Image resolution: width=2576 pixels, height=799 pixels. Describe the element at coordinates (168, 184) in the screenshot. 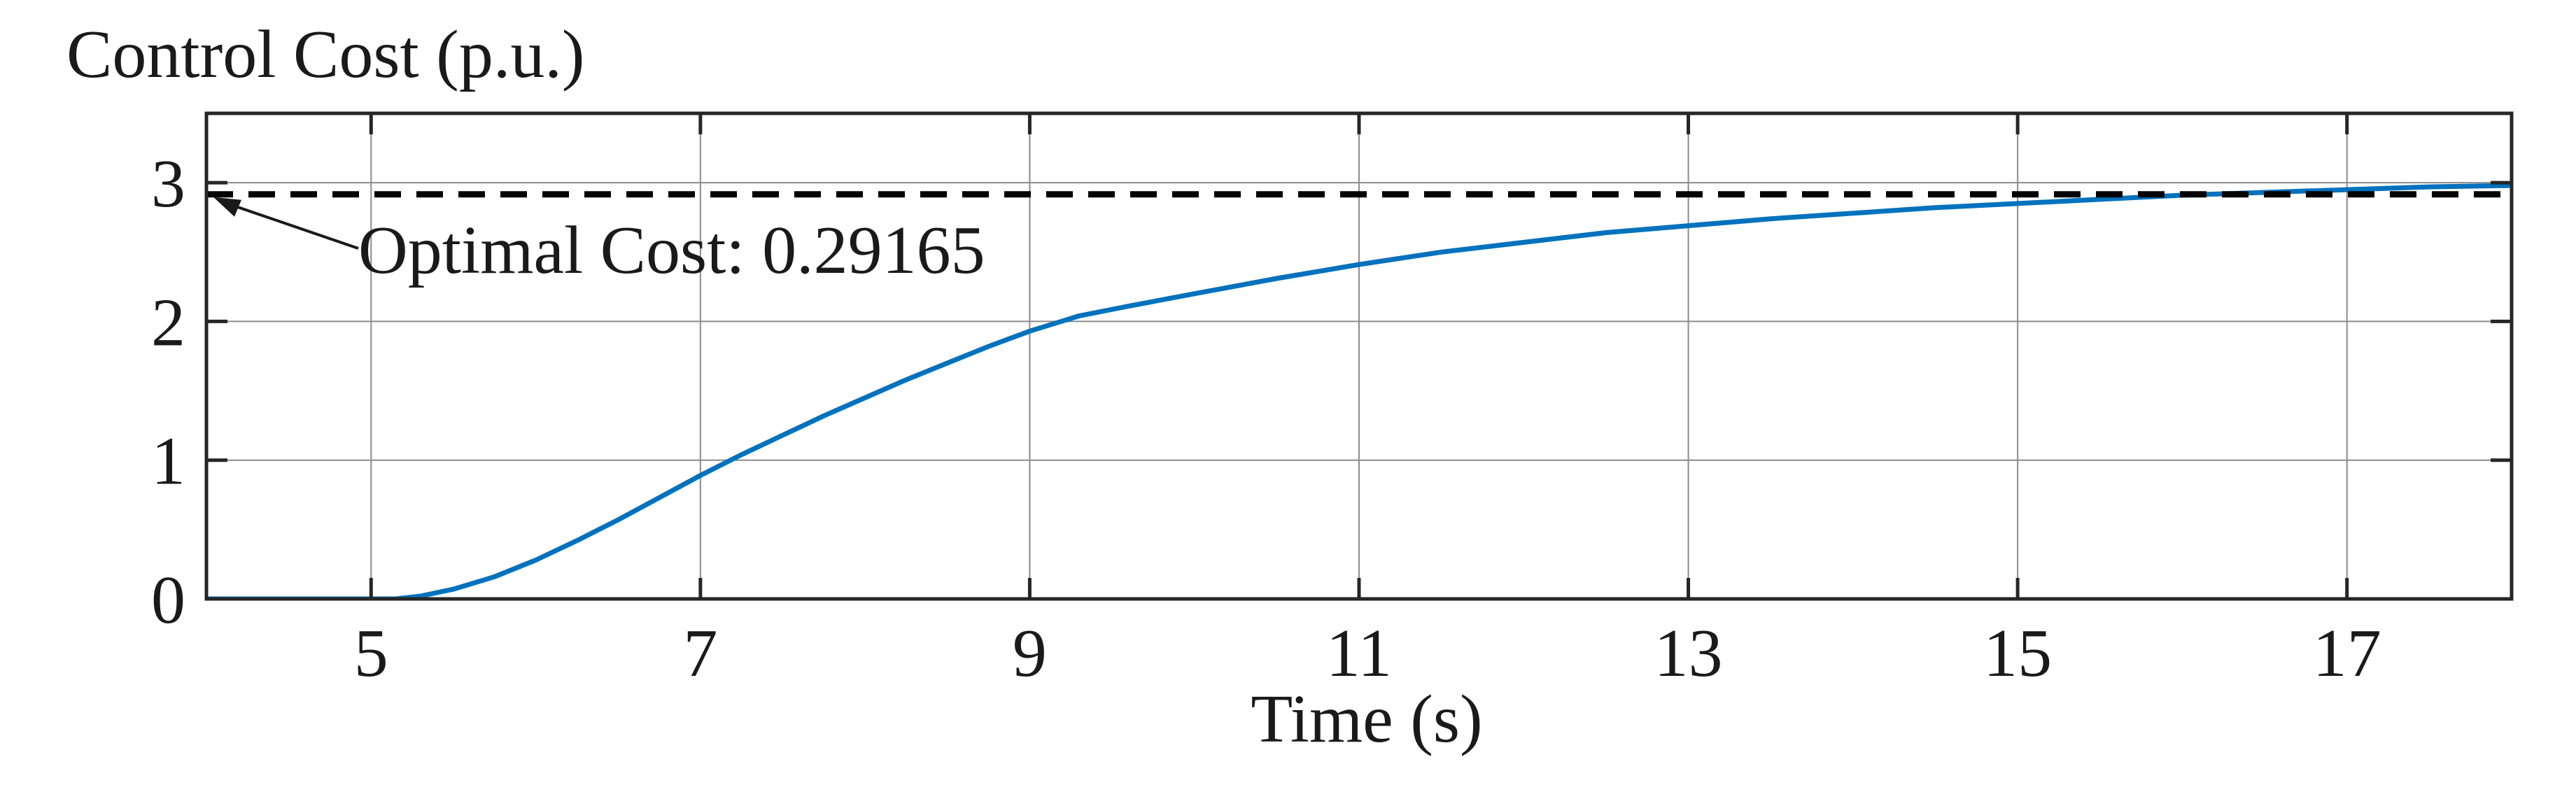

I see `y-tick-label: 3` at that location.